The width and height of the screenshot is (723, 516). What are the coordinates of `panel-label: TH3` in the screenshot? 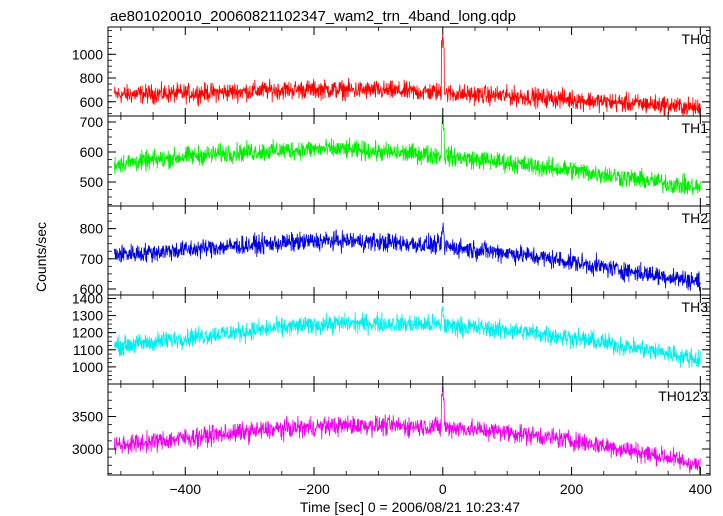 It's located at (695, 307).